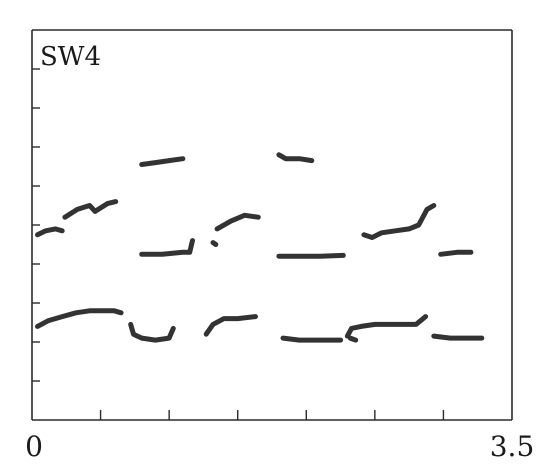 Image resolution: width=560 pixels, height=470 pixels. What do you see at coordinates (279, 446) in the screenshot?
I see `x-tick-labels: 0 3.5` at bounding box center [279, 446].